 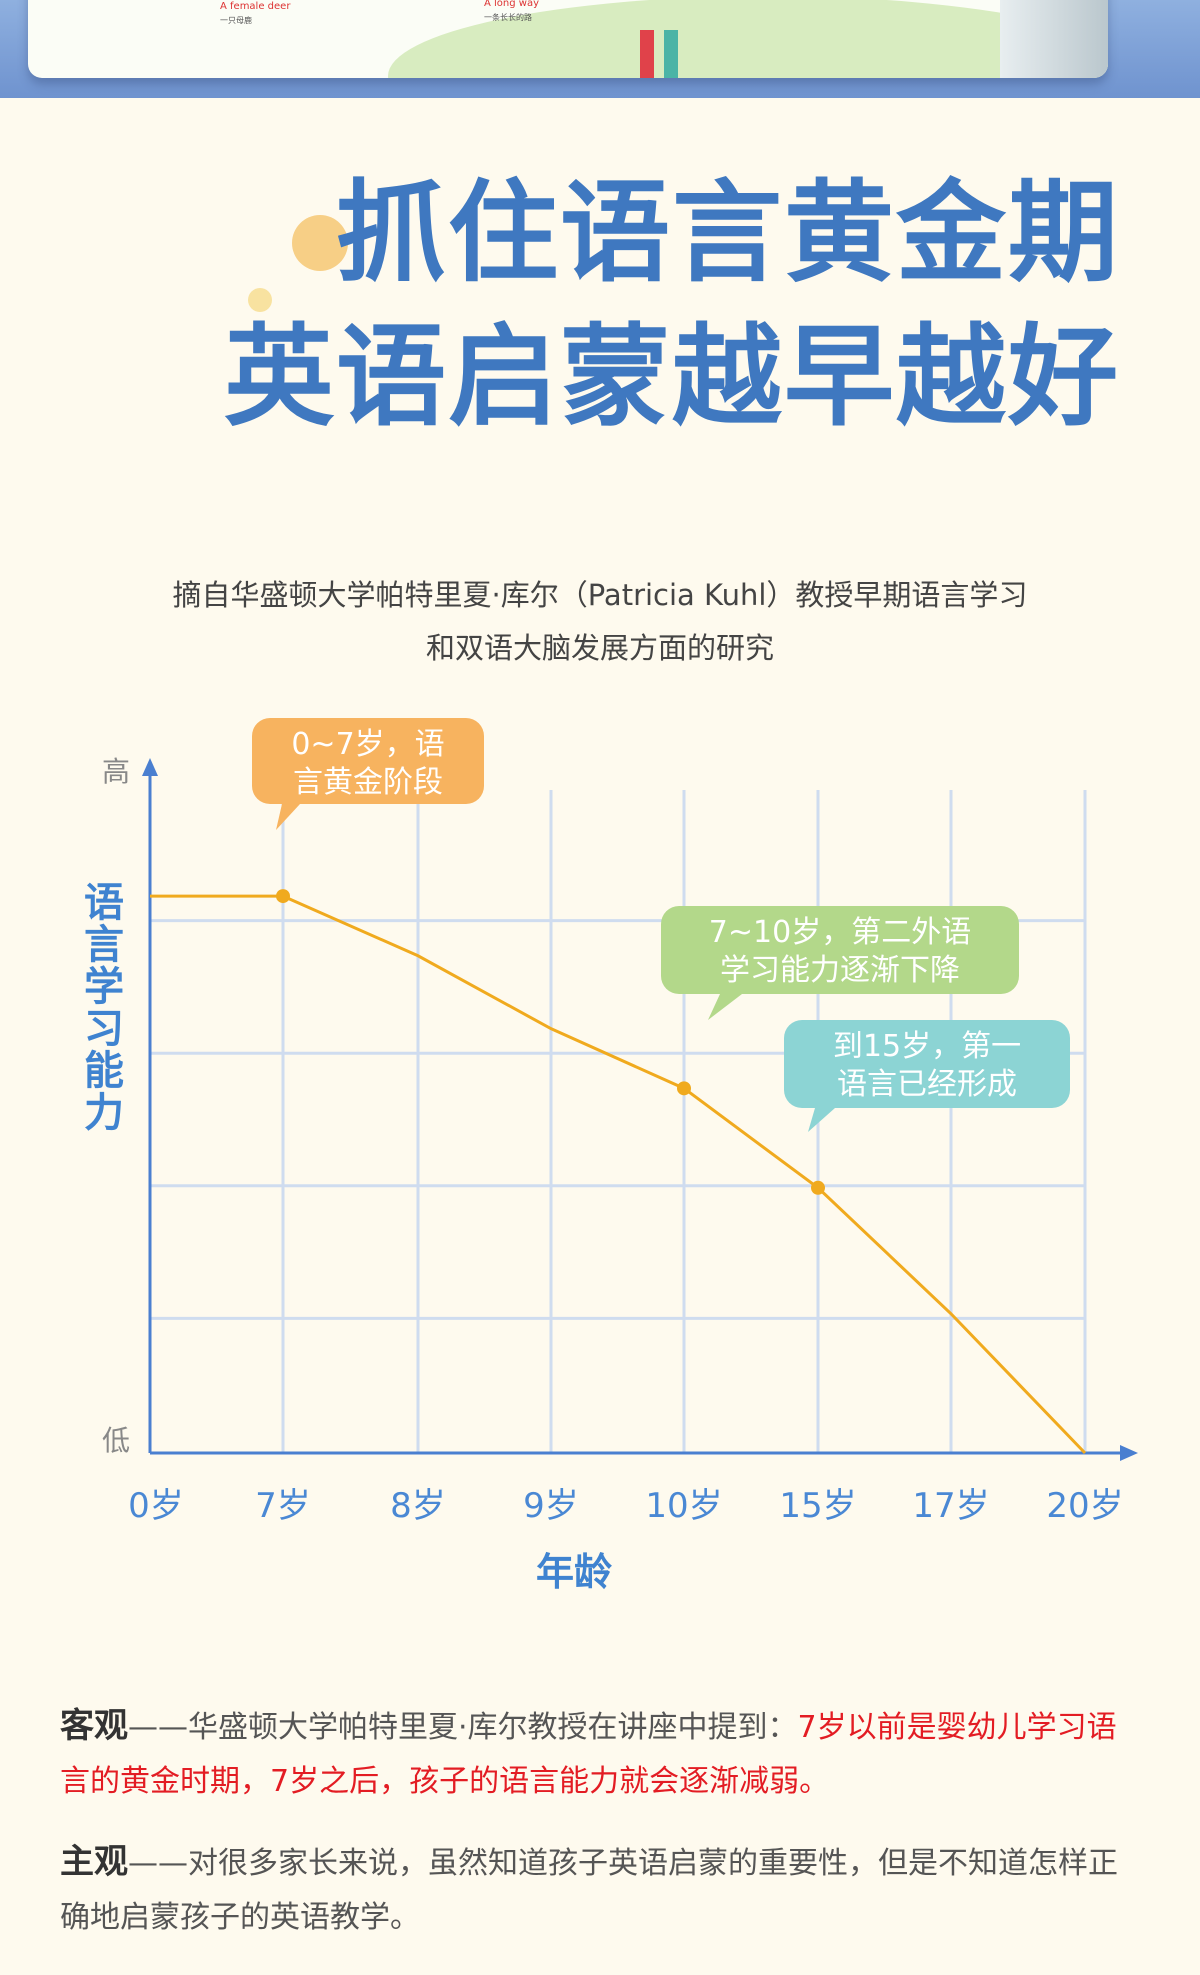 What do you see at coordinates (94, 1726) in the screenshot?
I see `objective-label: 客观` at bounding box center [94, 1726].